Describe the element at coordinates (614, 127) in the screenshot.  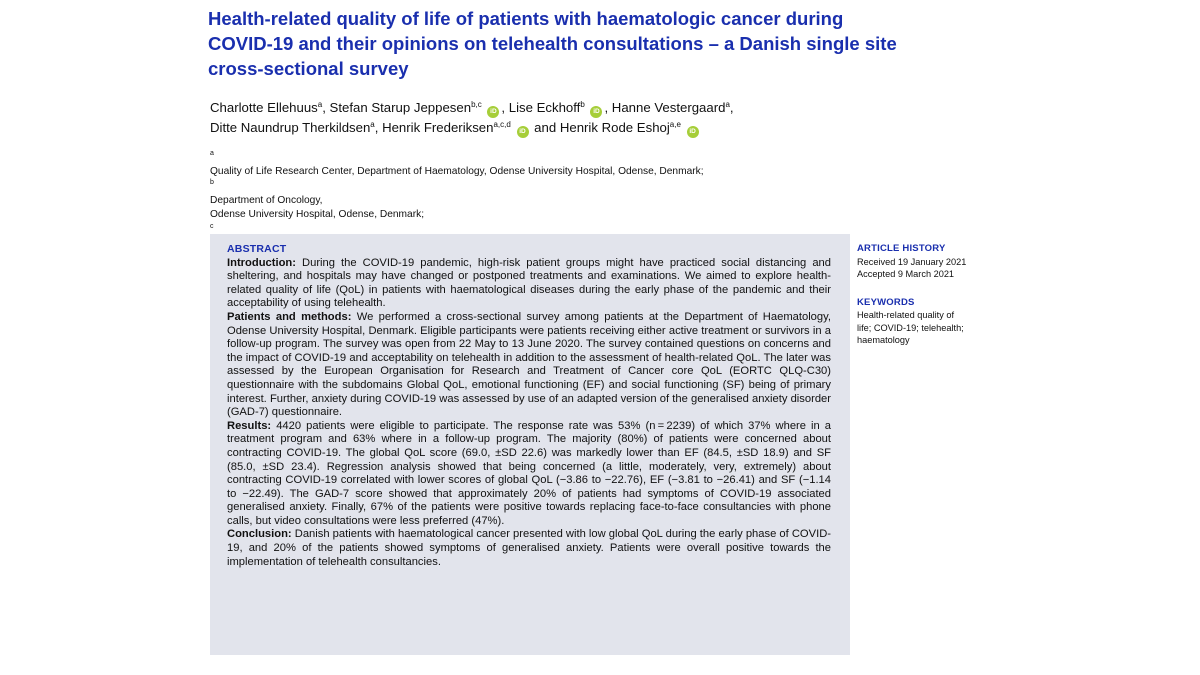
I see `author-name: Henrik Rode Eshoj` at that location.